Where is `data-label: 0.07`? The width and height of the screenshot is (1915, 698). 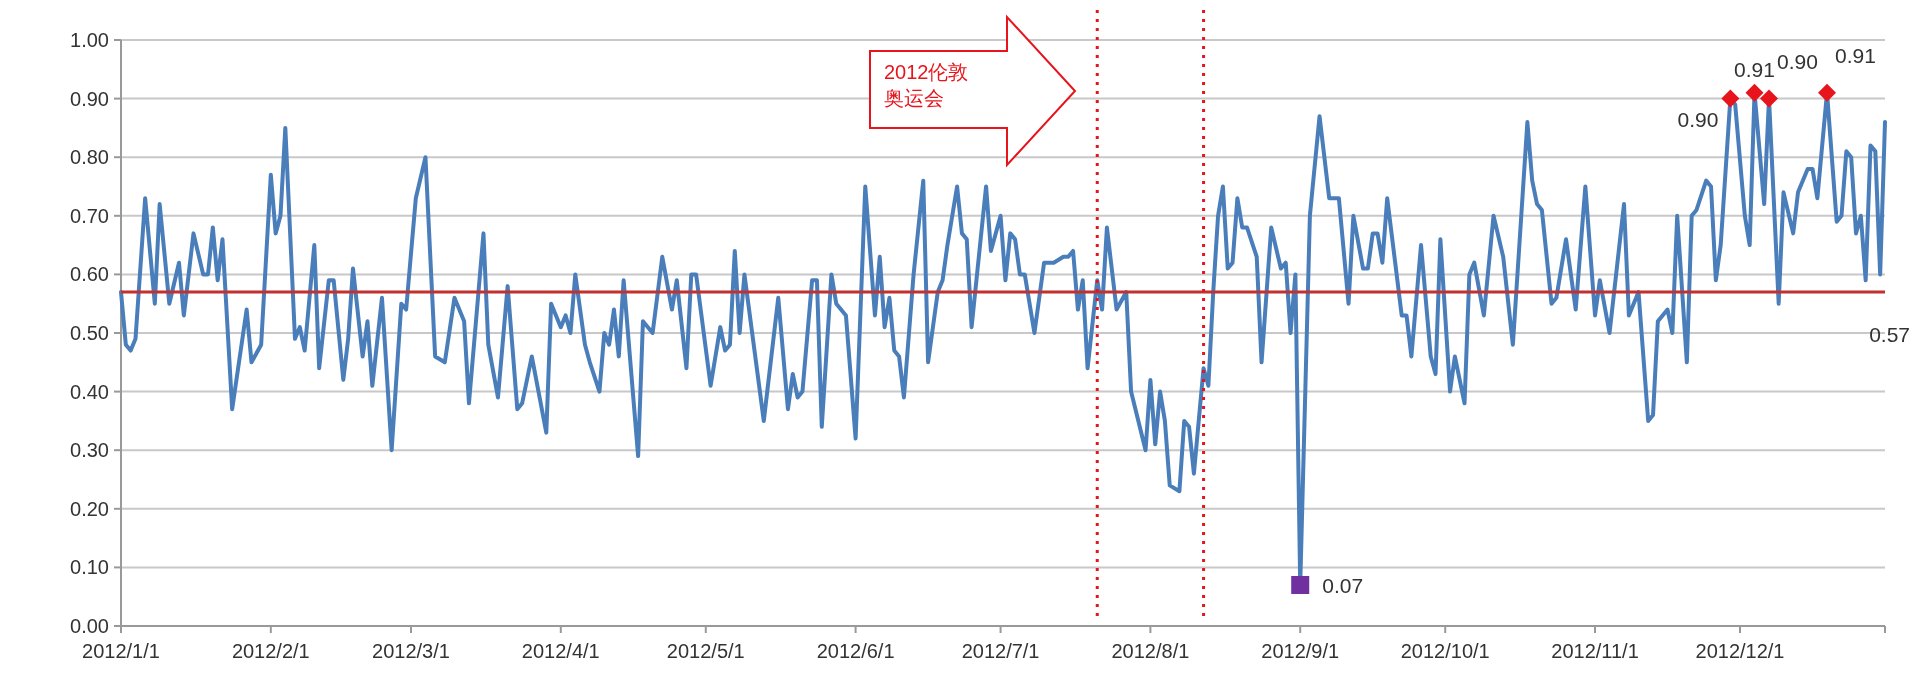 data-label: 0.07 is located at coordinates (1343, 585).